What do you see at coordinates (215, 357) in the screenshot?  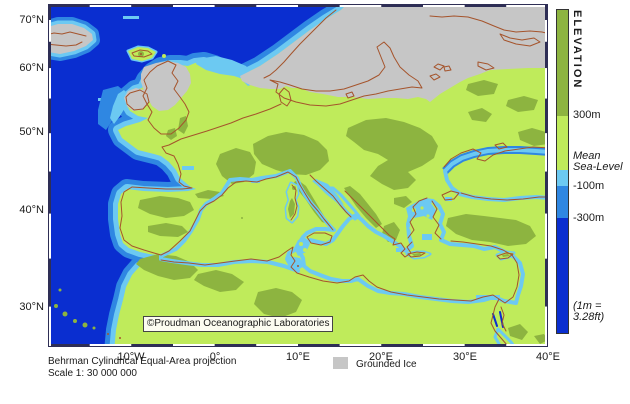 I see `lon-label-0: 0°` at bounding box center [215, 357].